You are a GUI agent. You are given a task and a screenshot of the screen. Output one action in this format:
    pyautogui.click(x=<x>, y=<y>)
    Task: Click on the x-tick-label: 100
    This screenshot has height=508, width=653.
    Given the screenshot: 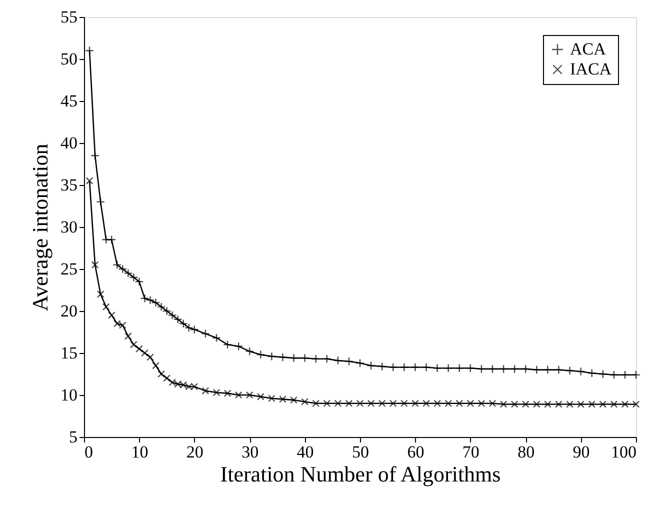 What is the action you would take?
    pyautogui.click(x=623, y=452)
    